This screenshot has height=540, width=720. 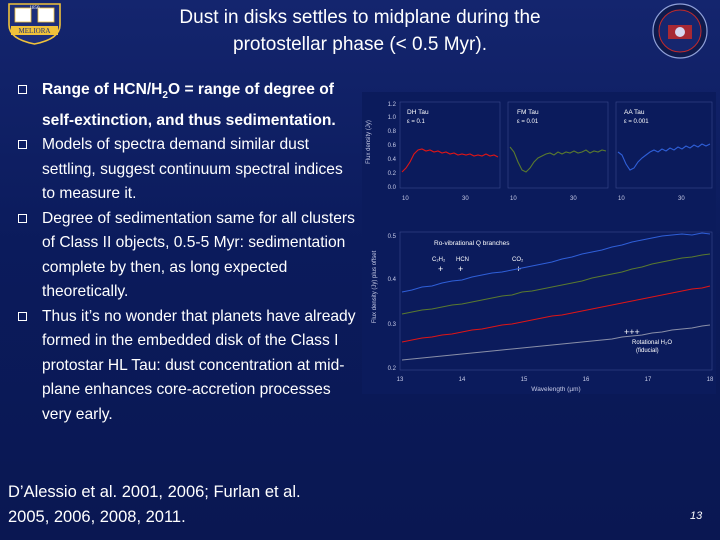 I want to click on panel-fm-tau-eps: ε = 0.01, so click(x=528, y=122).